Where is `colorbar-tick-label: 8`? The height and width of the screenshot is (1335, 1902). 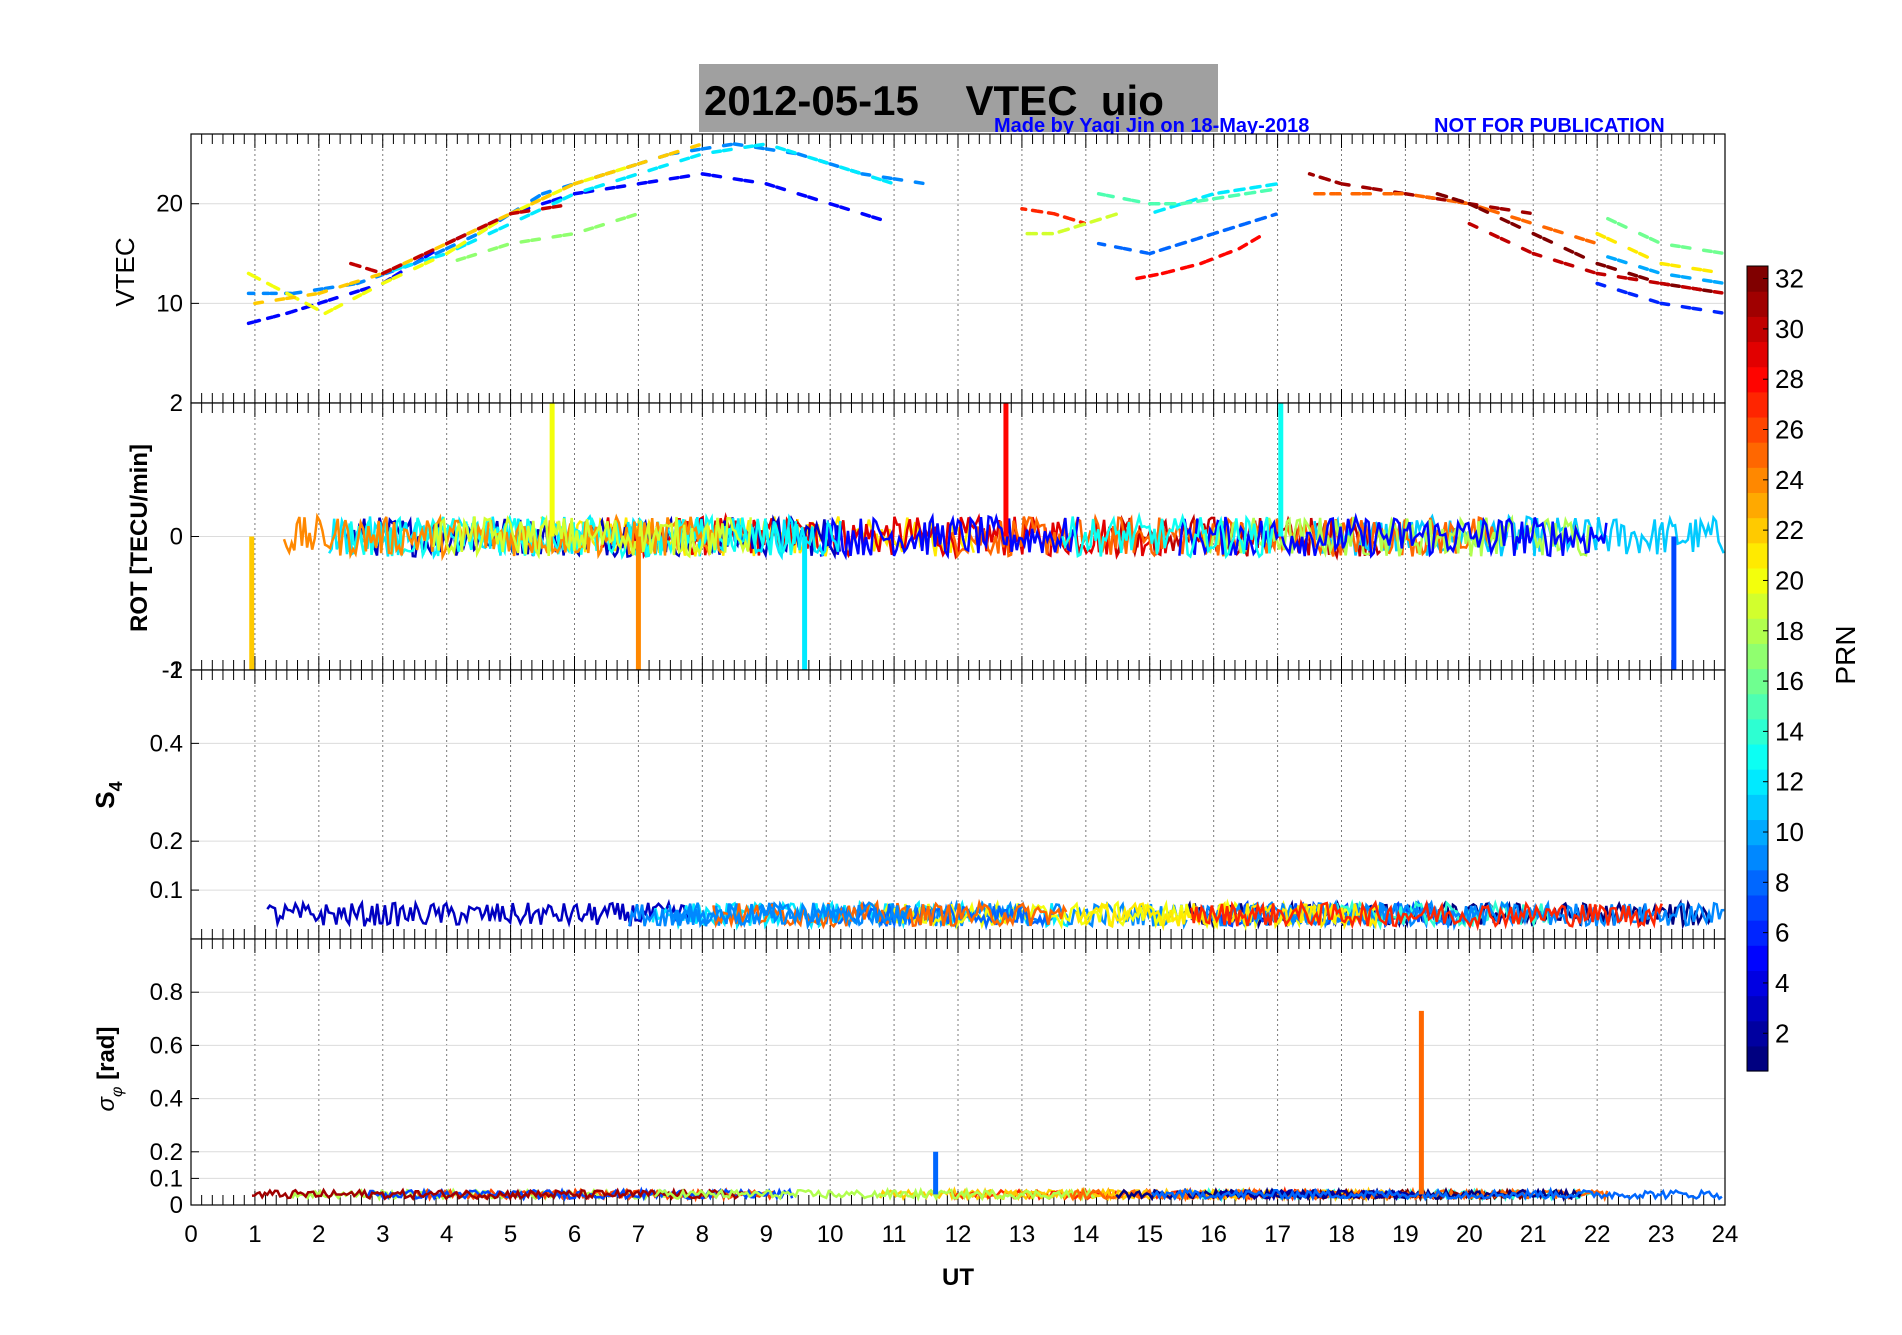
colorbar-tick-label: 8 is located at coordinates (1782, 882).